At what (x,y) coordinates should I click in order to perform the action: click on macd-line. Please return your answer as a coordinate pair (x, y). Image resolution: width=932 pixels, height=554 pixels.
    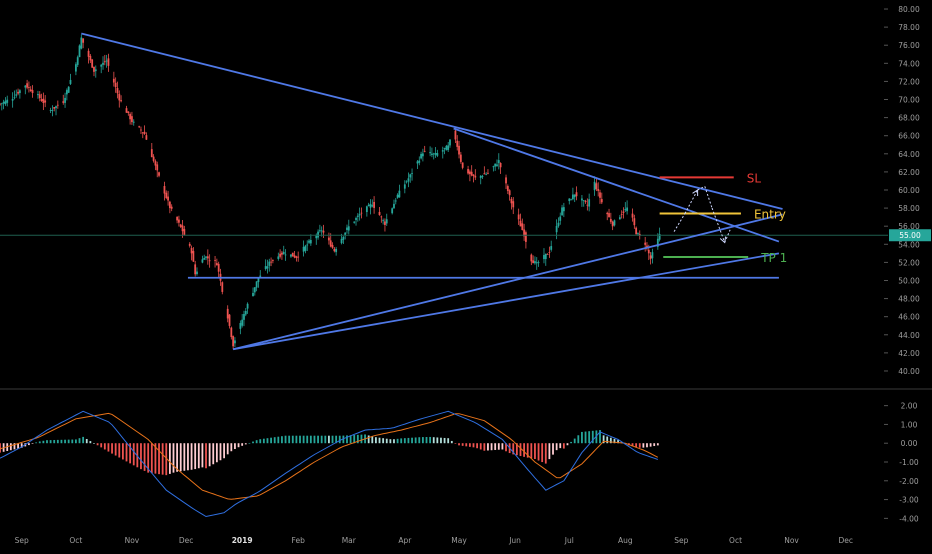
    Looking at the image, I should click on (329, 464).